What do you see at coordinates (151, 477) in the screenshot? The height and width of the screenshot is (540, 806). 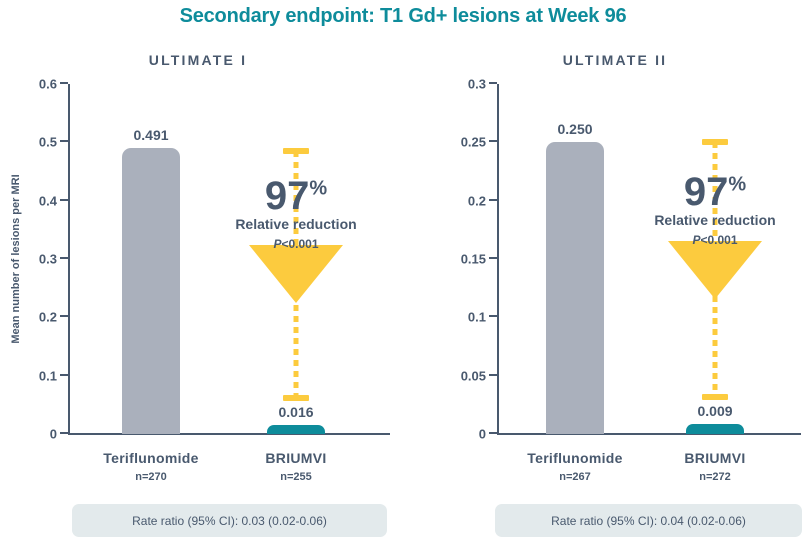 I see `x-category-n: n=270` at bounding box center [151, 477].